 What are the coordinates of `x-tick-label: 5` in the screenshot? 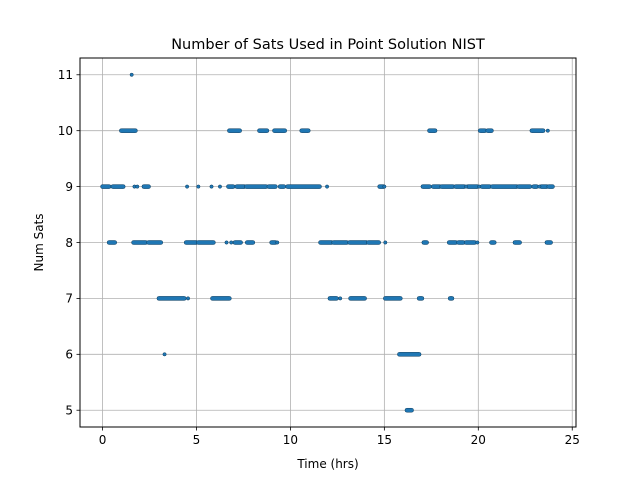 It's located at (197, 440).